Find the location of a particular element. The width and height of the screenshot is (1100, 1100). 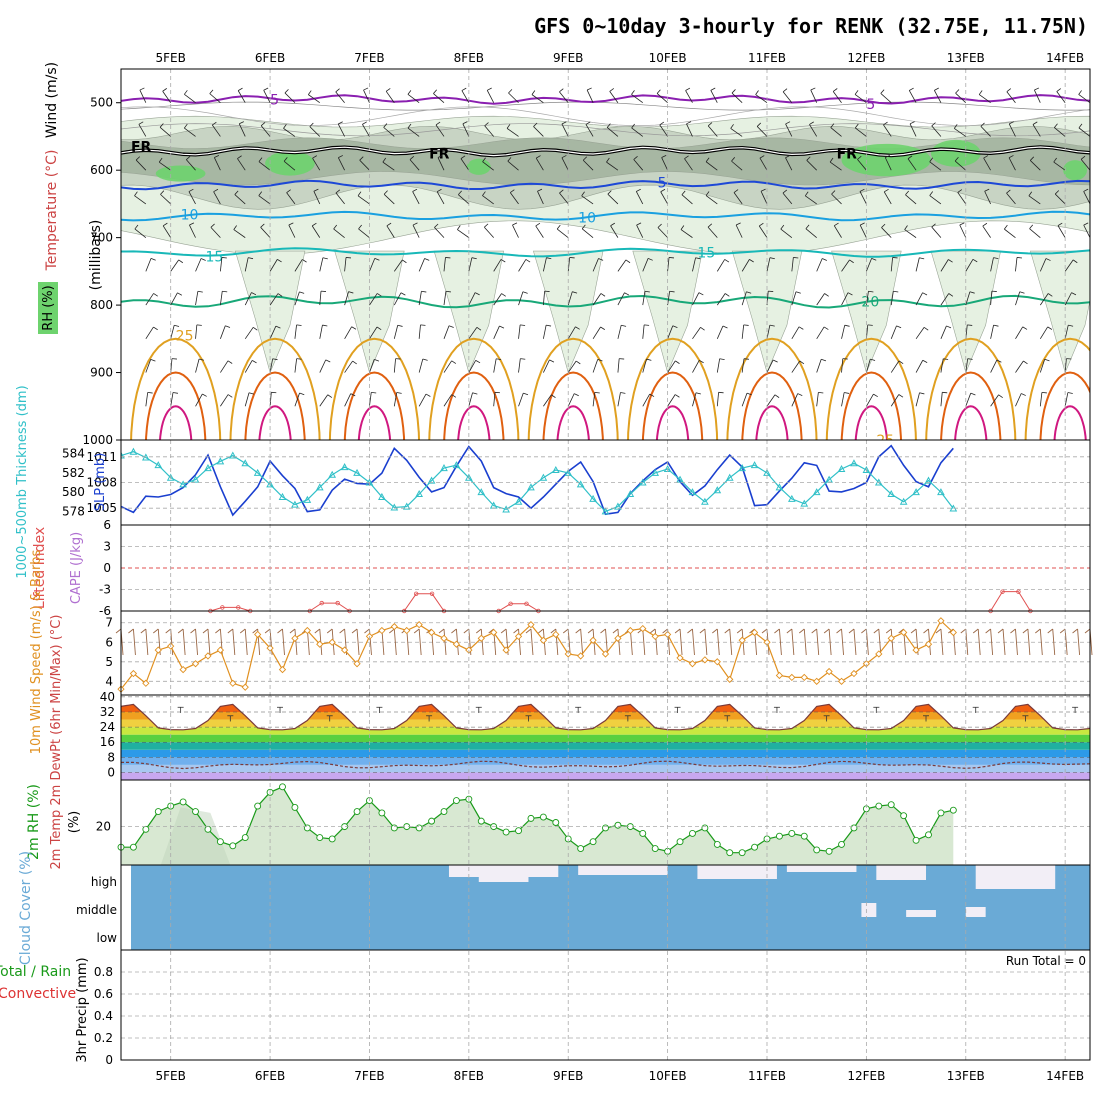

thickness-ytick-label: 578 is located at coordinates (73, 511).